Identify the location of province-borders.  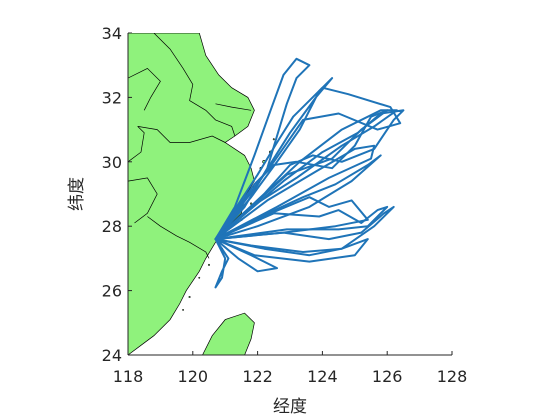
(190, 146).